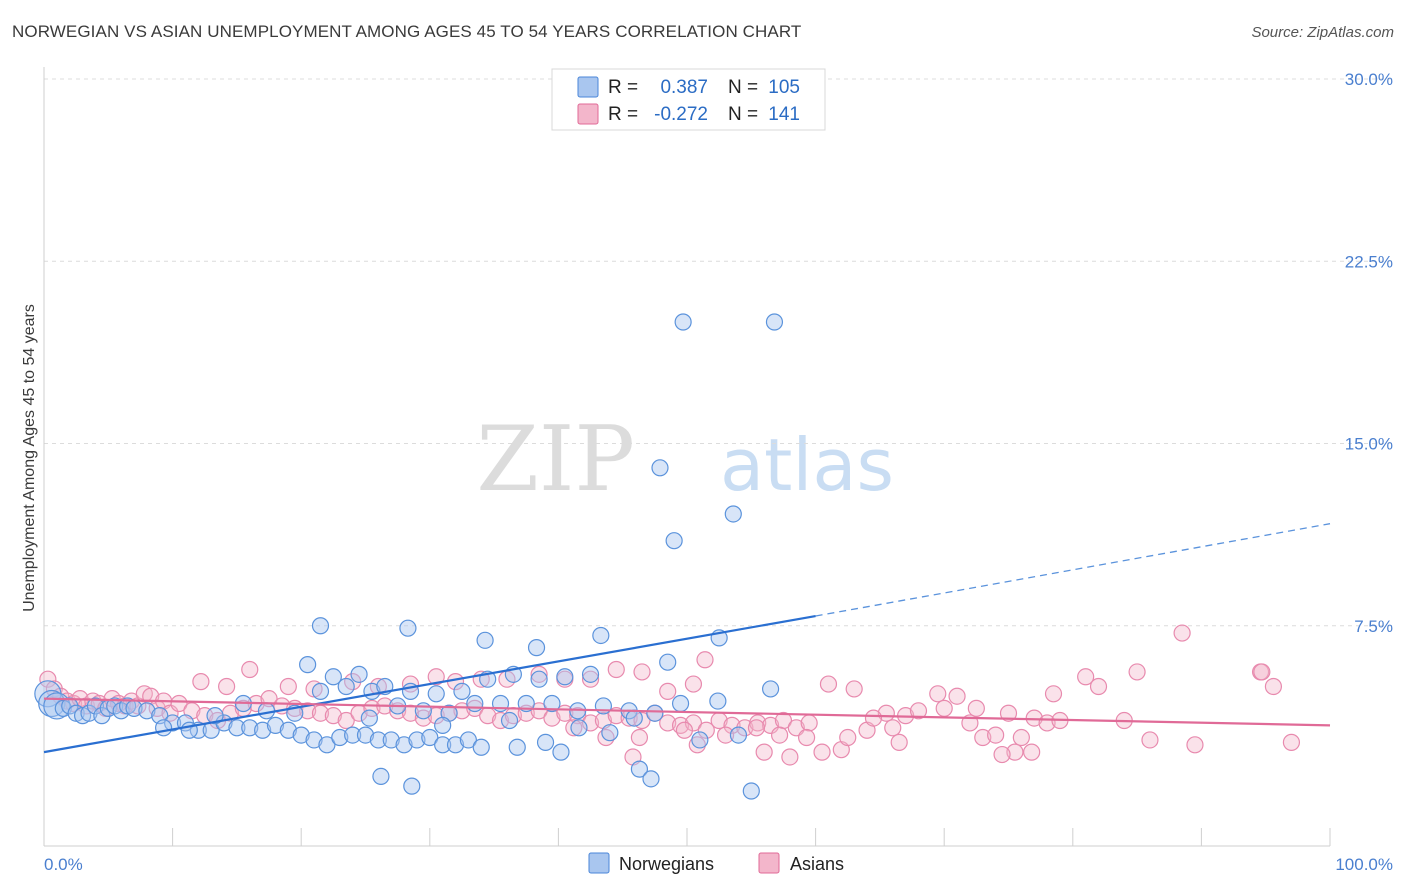 This screenshot has height=892, width=1406. I want to click on legend-swatch-norwegians, so click(588, 87).